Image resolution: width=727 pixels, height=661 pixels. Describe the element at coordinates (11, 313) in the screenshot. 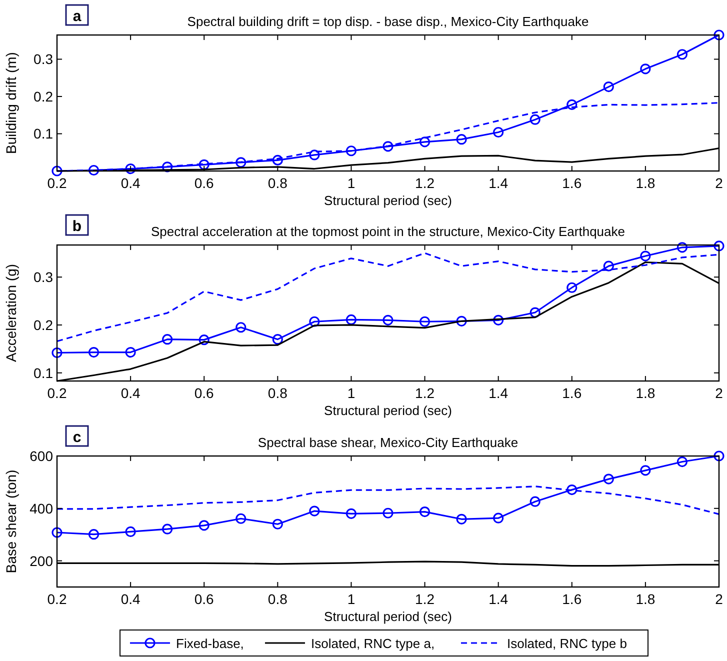

I see `y-axis-title: Acceleration (g)` at that location.